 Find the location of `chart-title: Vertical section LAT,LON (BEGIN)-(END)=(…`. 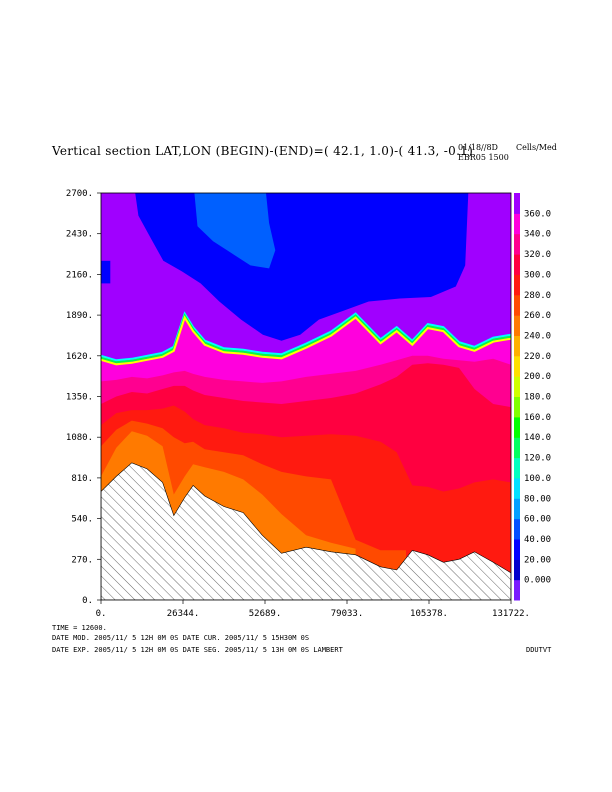

chart-title: Vertical section LAT,LON (BEGIN)-(END)=(… is located at coordinates (263, 151).